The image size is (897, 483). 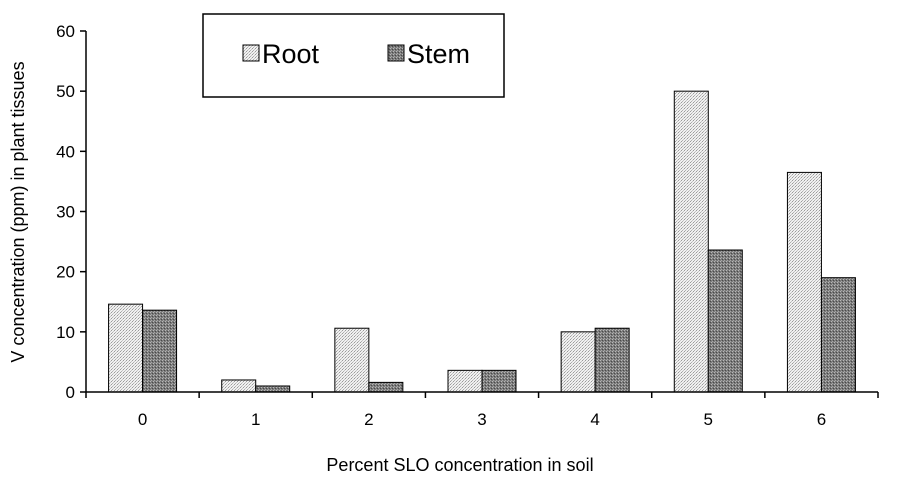 I want to click on y-tick-label: 60, so click(x=65, y=31).